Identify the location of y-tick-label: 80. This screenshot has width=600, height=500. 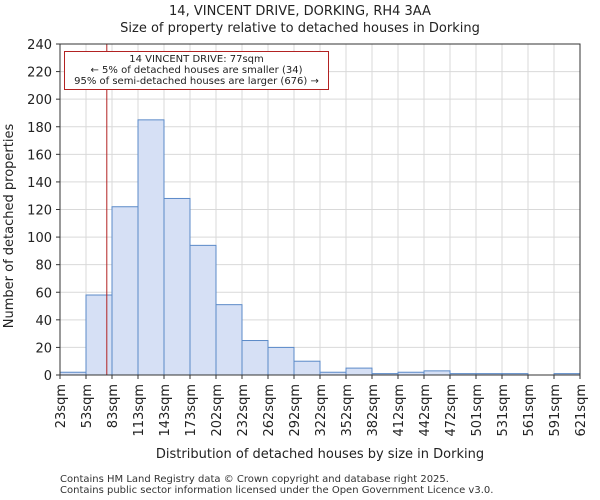
(43, 266).